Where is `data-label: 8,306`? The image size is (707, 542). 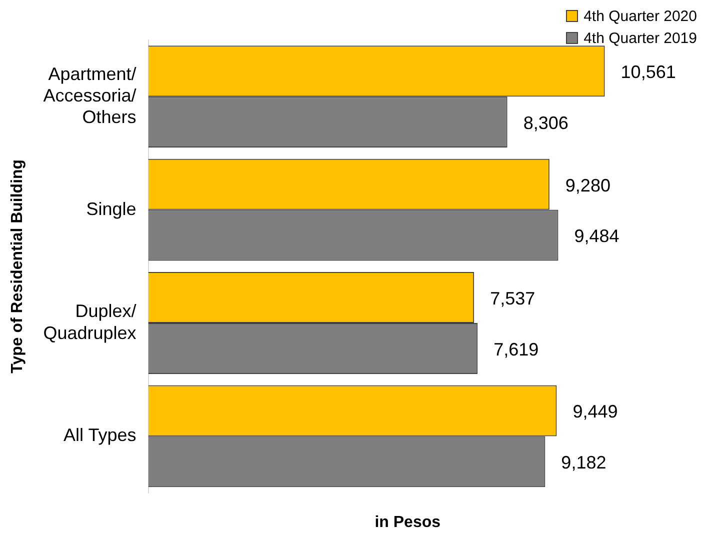
data-label: 8,306 is located at coordinates (545, 123).